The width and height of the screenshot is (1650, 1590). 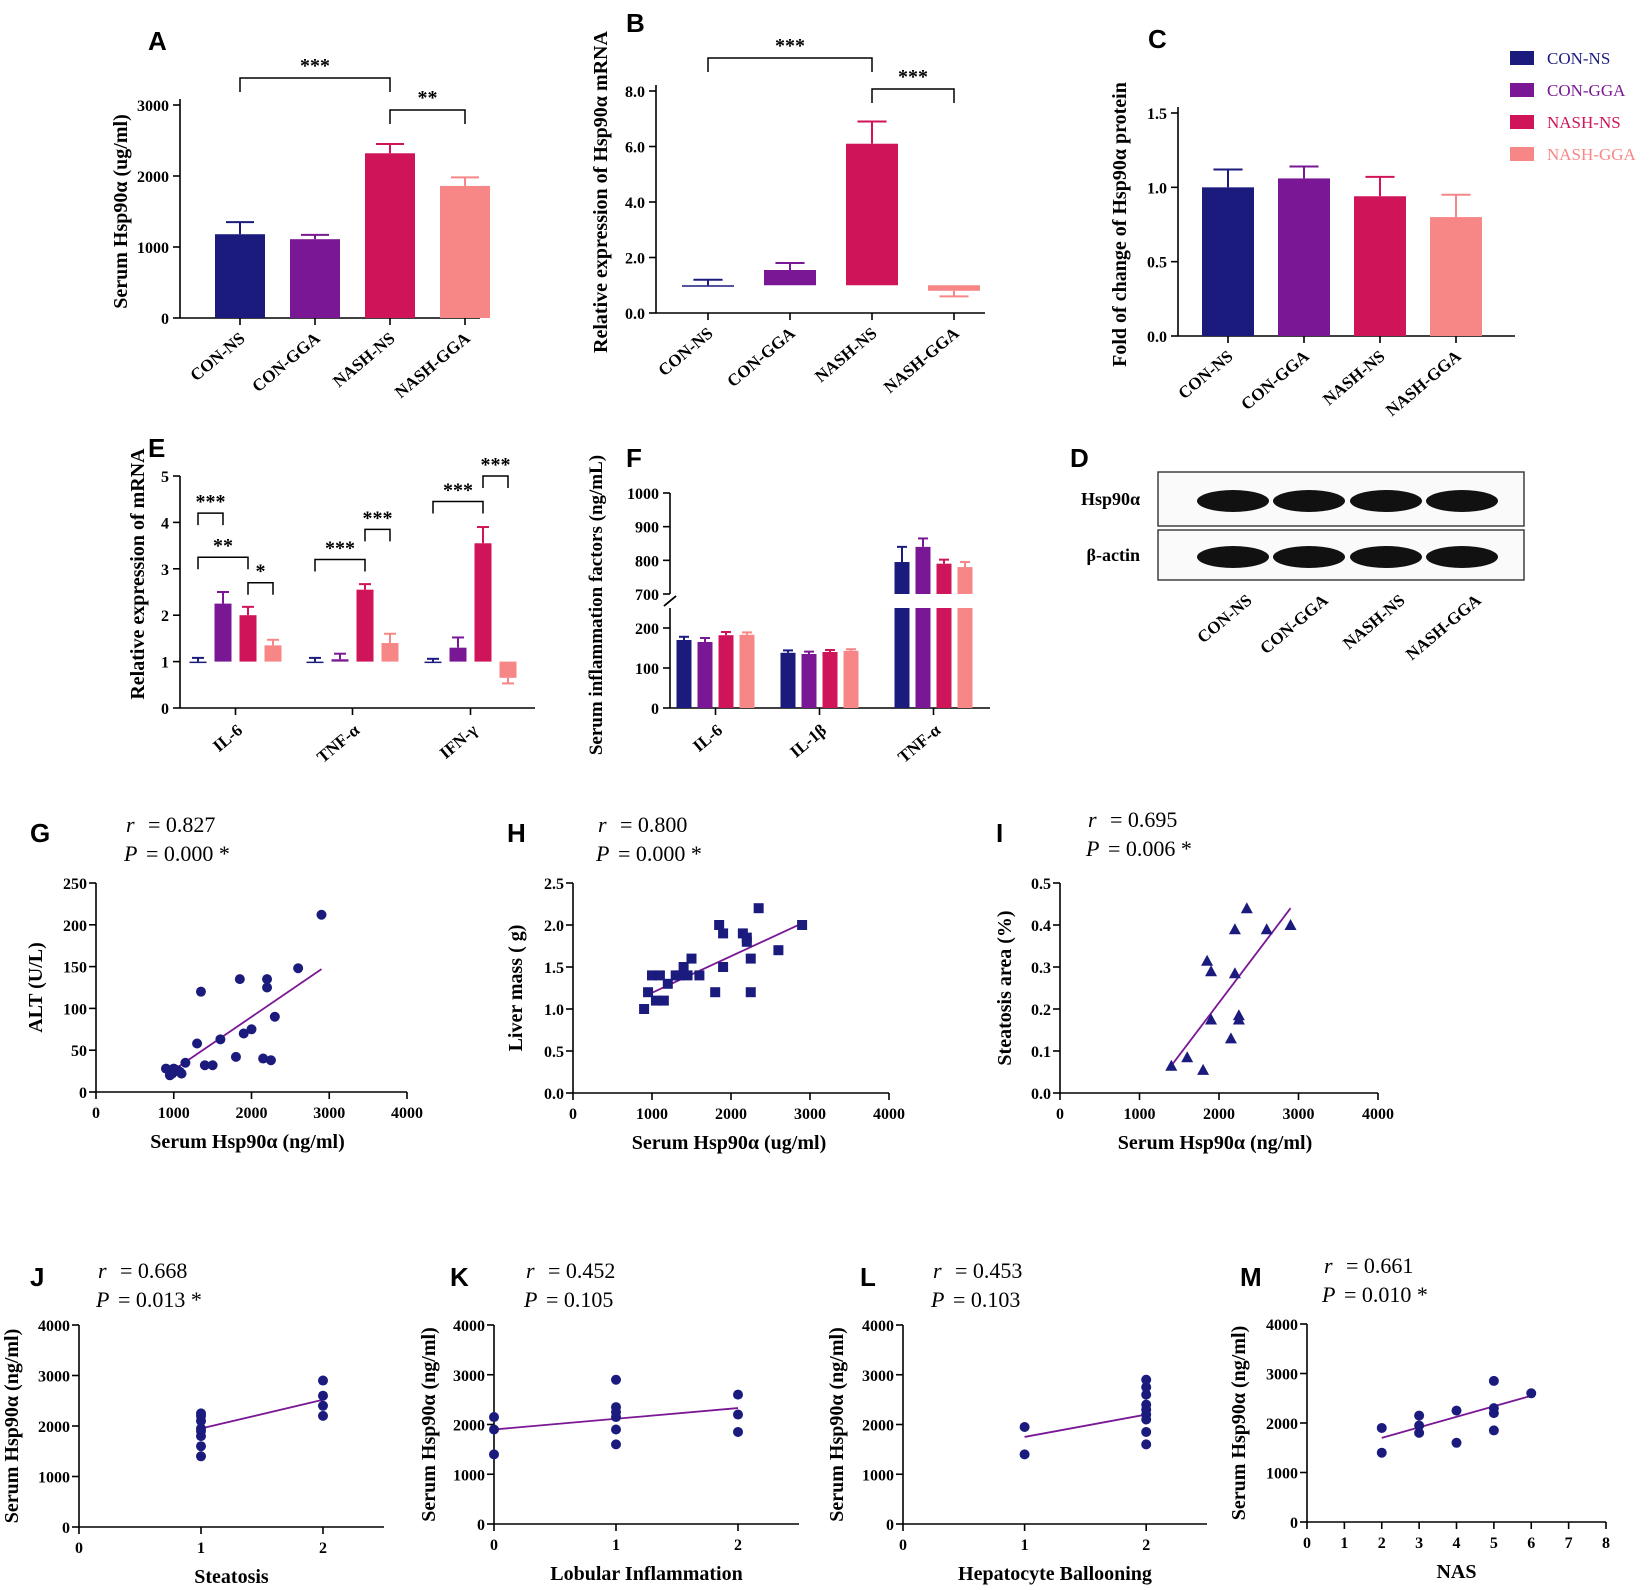 I want to click on x-tick-label: 0, so click(x=903, y=1545).